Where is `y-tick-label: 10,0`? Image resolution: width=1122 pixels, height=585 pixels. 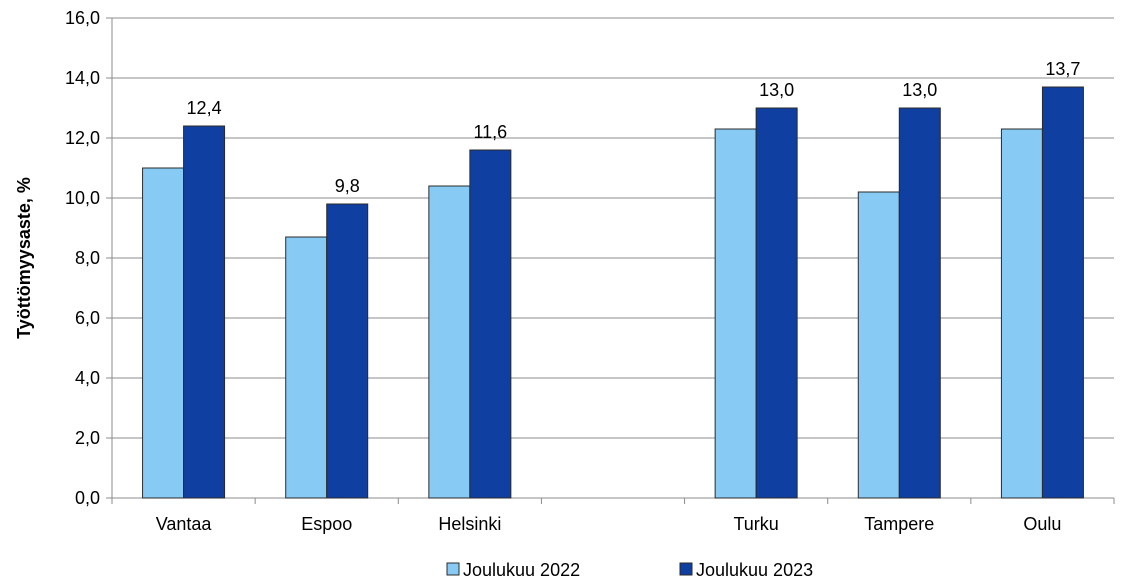 y-tick-label: 10,0 is located at coordinates (82, 198).